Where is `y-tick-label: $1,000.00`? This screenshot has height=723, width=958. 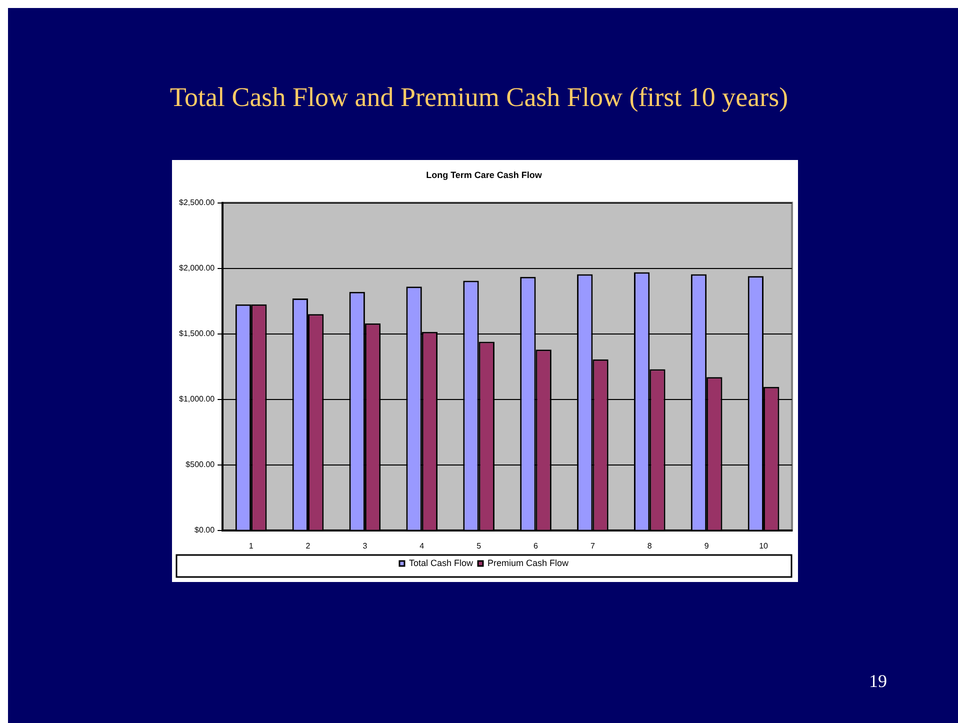
y-tick-label: $1,000.00 is located at coordinates (197, 399).